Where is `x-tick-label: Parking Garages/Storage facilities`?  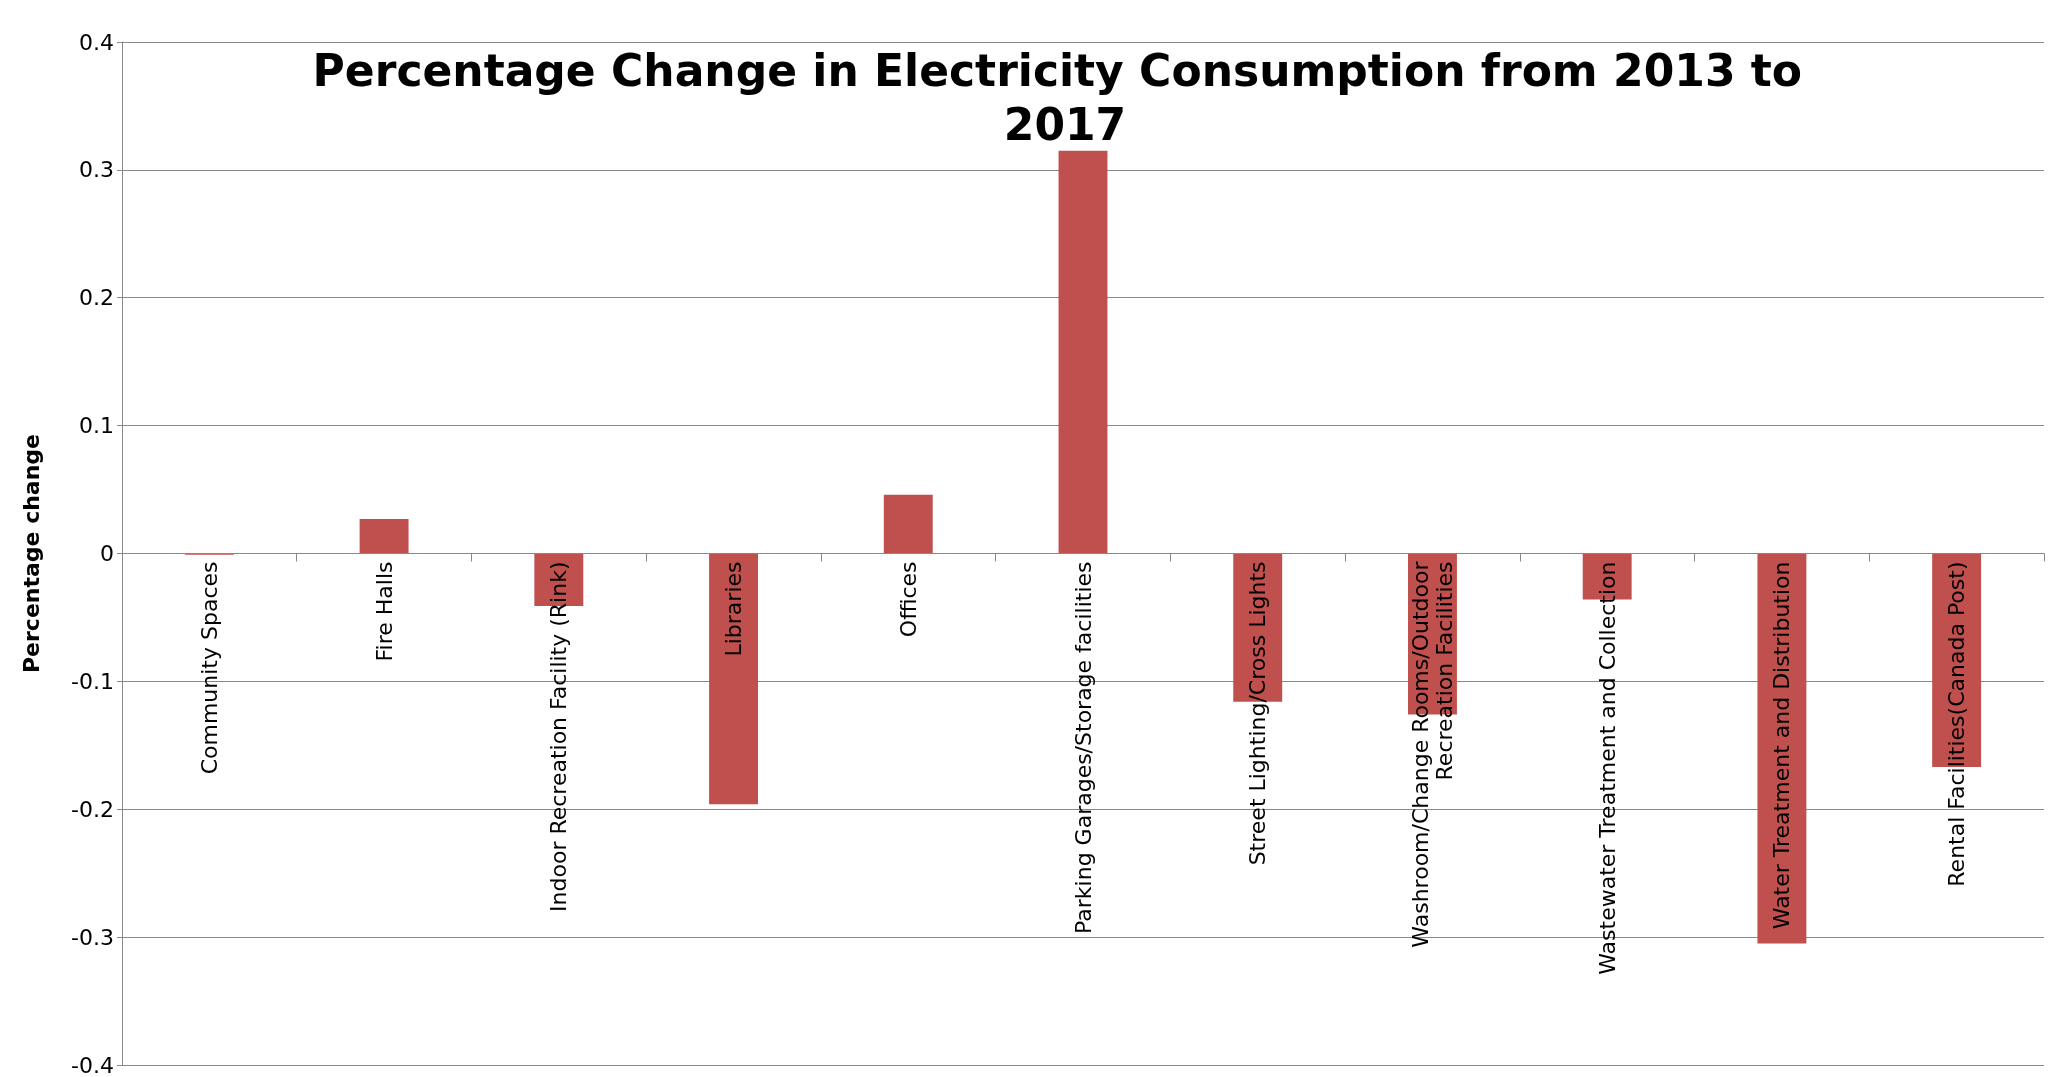 x-tick-label: Parking Garages/Storage facilities is located at coordinates (1083, 747).